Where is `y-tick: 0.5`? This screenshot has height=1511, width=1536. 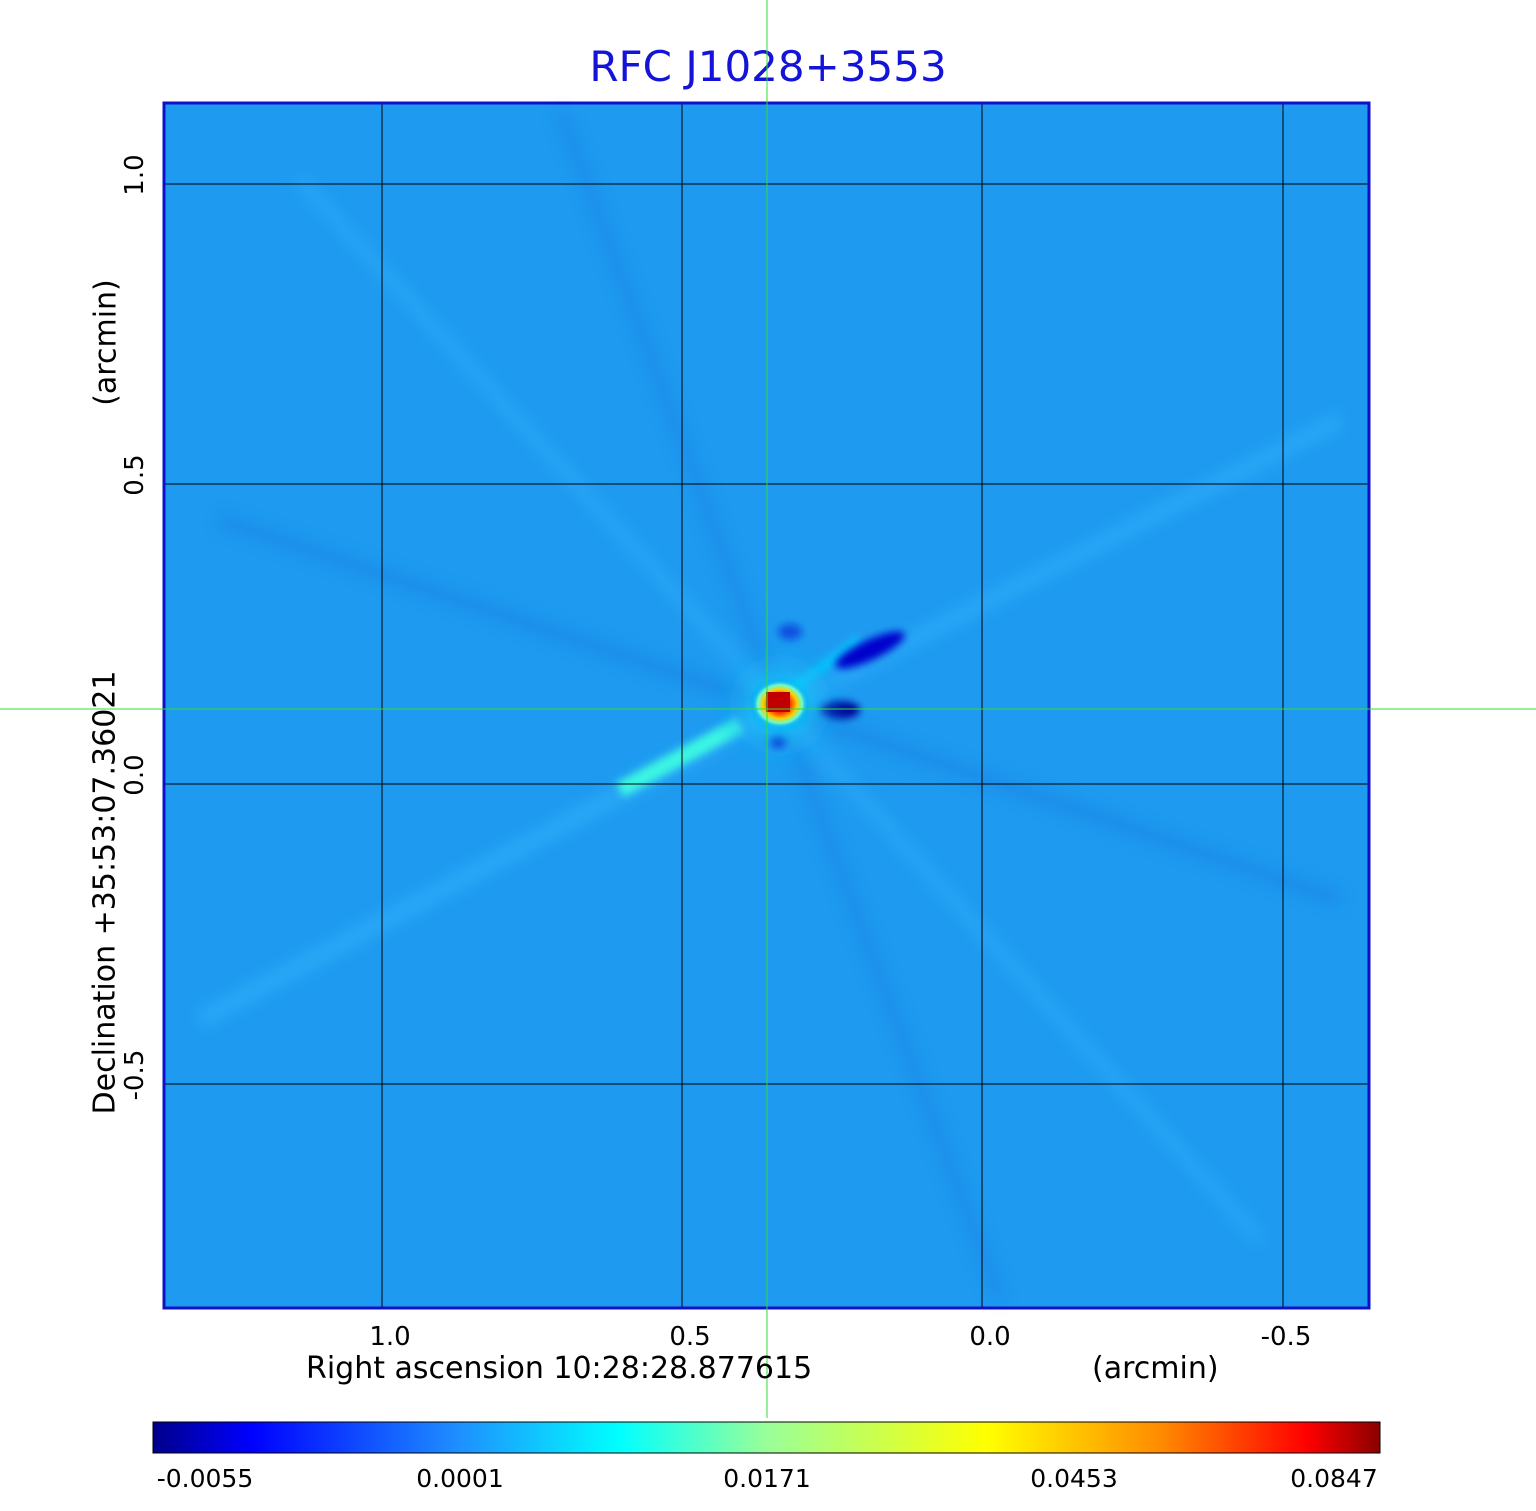
y-tick: 0.5 is located at coordinates (135, 475).